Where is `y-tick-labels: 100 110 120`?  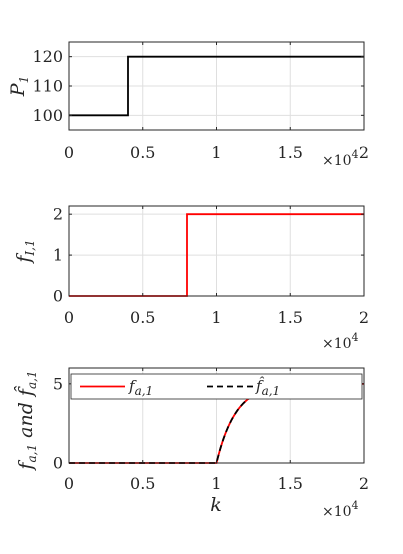 y-tick-labels: 100 110 120 is located at coordinates (47, 86).